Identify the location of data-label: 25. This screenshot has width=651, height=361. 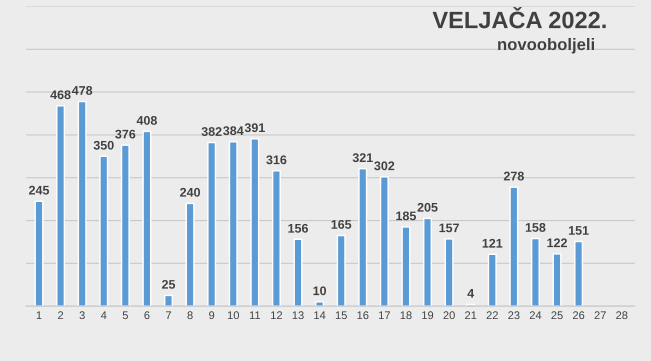
(169, 284).